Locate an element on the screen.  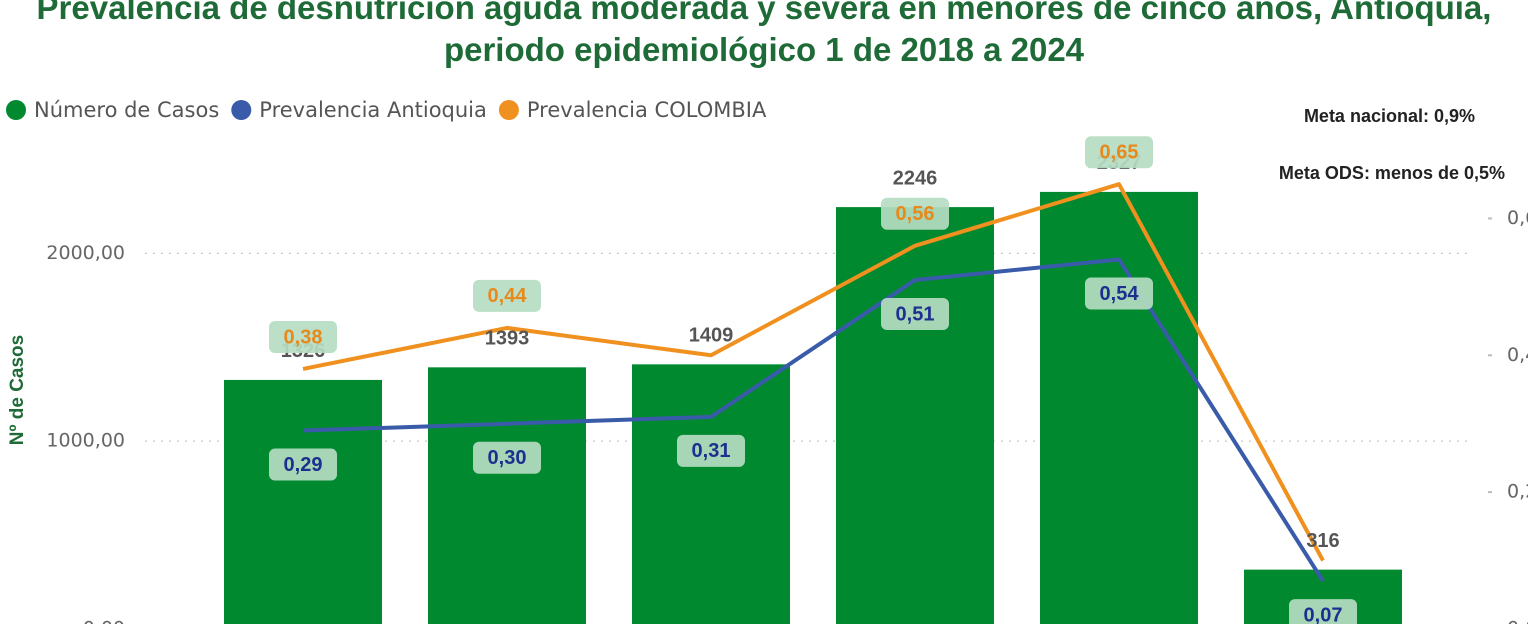
y-tick-label: 0,00 is located at coordinates (104, 621).